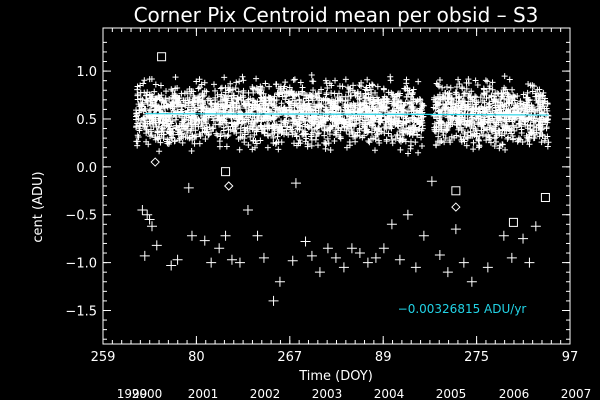  What do you see at coordinates (570, 357) in the screenshot?
I see `x-tick-label: 97` at bounding box center [570, 357].